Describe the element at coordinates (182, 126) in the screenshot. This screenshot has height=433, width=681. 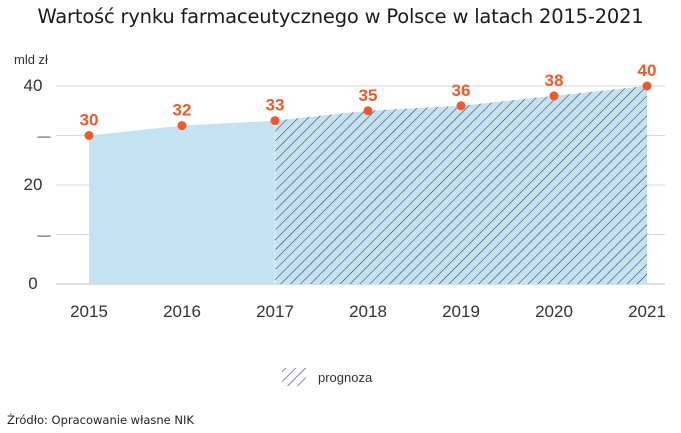
I see `data-point-2016` at that location.